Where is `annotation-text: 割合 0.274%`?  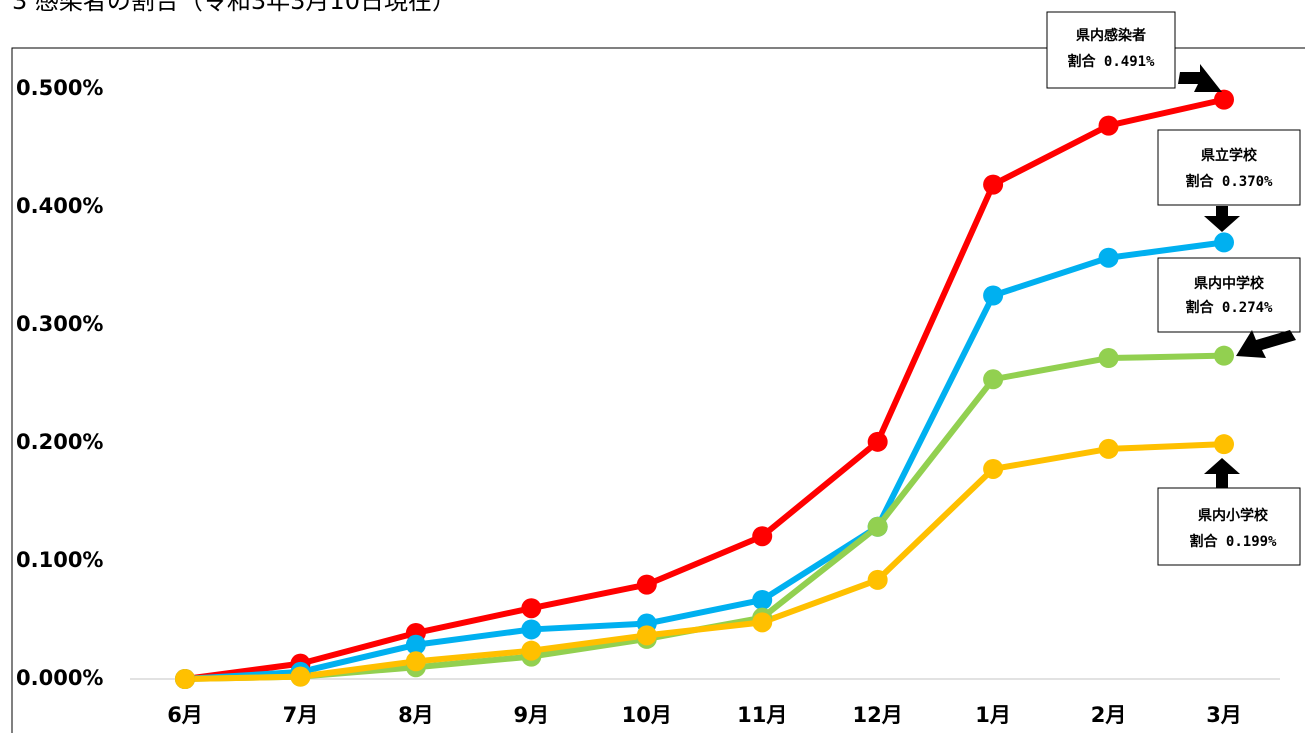 annotation-text: 割合 0.274% is located at coordinates (1229, 307).